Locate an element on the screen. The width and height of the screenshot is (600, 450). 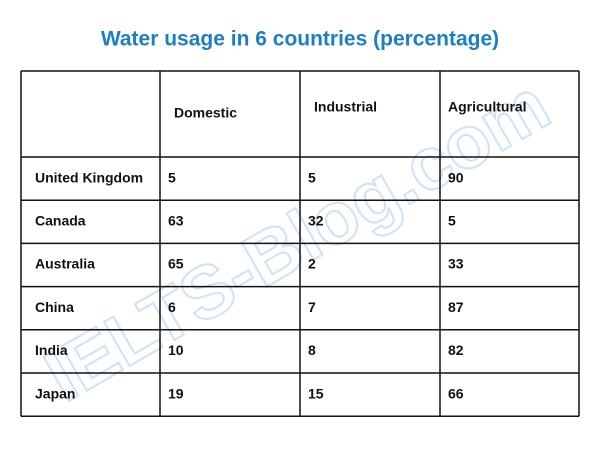
table-cell: 63 is located at coordinates (176, 221).